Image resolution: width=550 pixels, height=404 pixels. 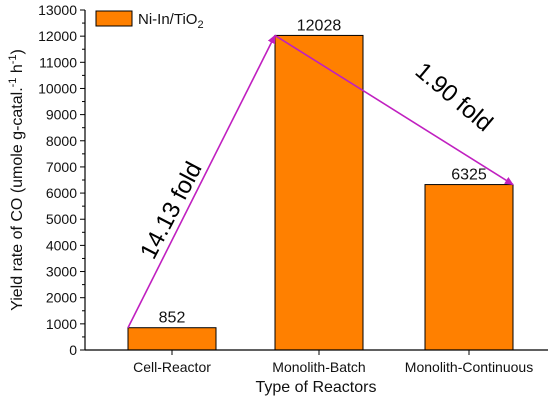 What do you see at coordinates (172, 339) in the screenshot?
I see `bar-cell-reactor` at bounding box center [172, 339].